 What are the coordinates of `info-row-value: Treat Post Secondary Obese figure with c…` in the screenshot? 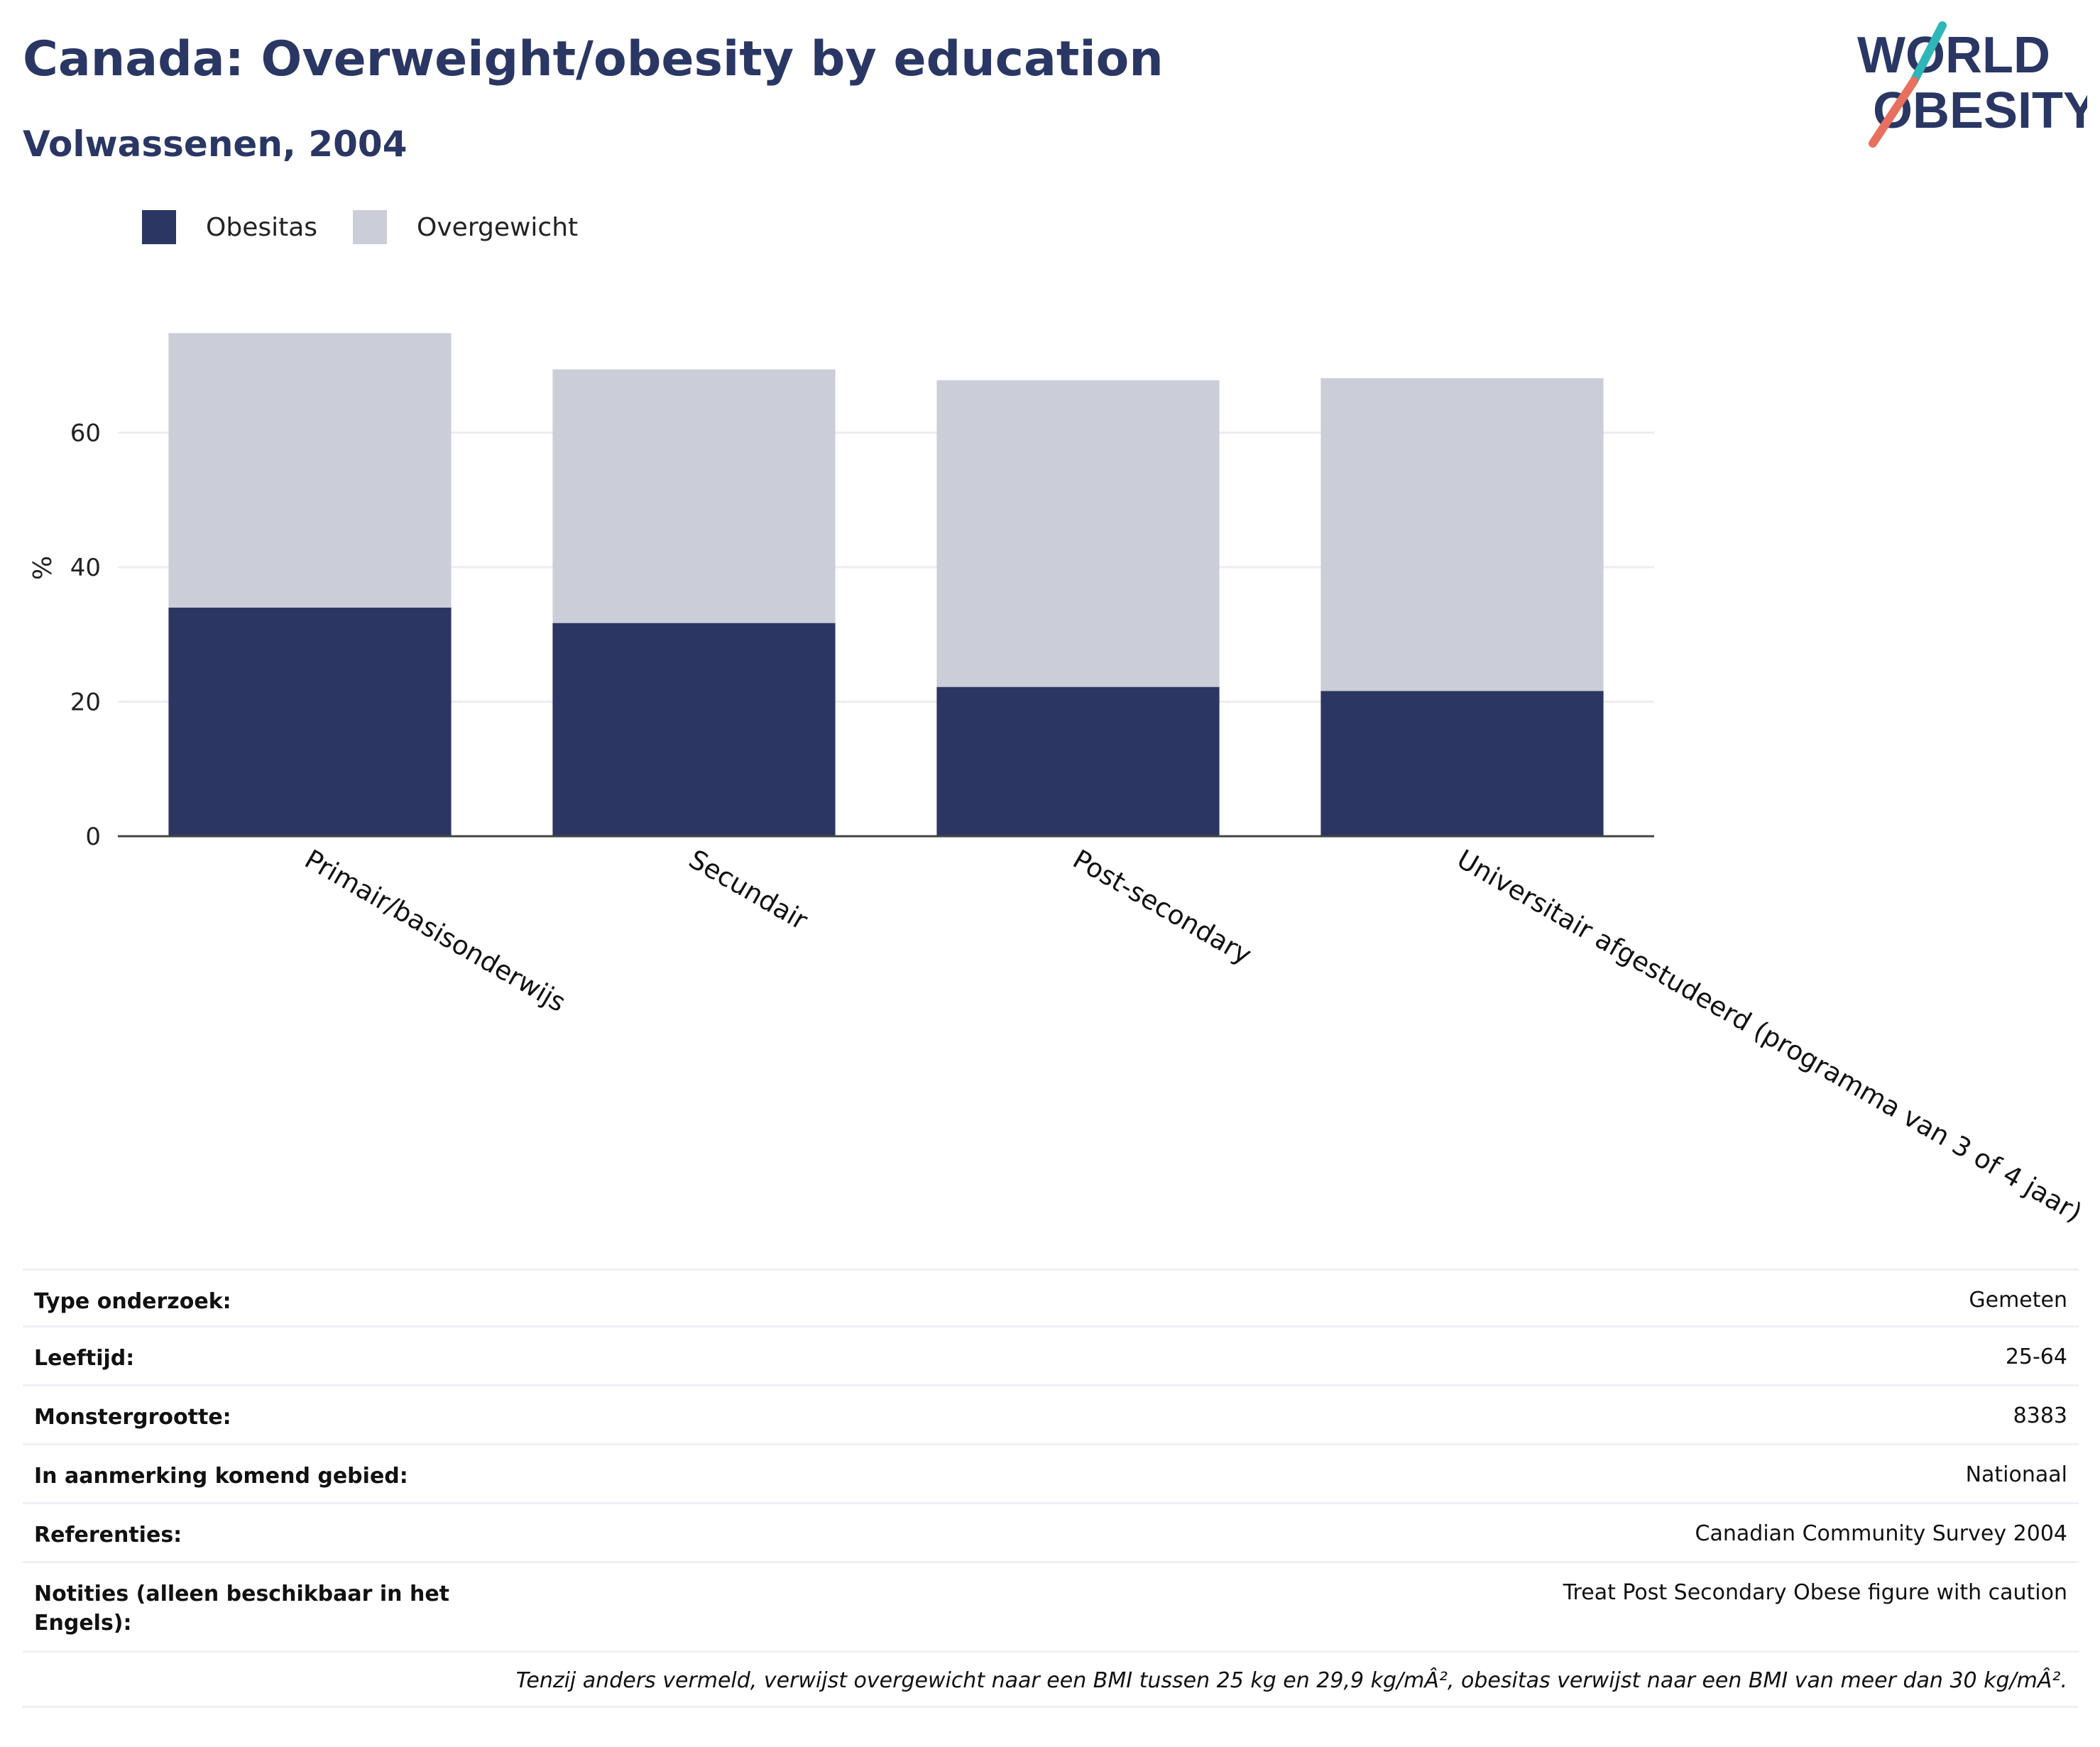 It's located at (1815, 1592).